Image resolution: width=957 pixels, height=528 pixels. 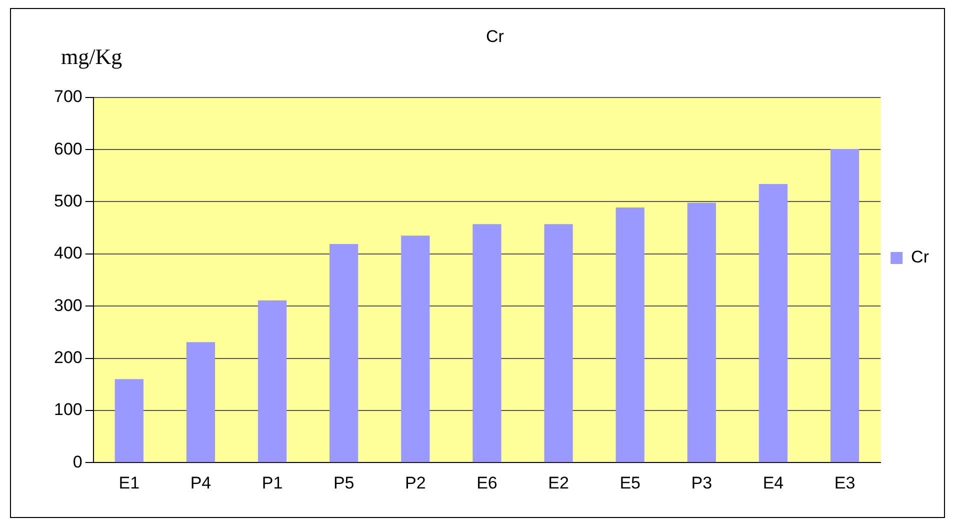 I want to click on x-tick-label: E2, so click(x=558, y=482).